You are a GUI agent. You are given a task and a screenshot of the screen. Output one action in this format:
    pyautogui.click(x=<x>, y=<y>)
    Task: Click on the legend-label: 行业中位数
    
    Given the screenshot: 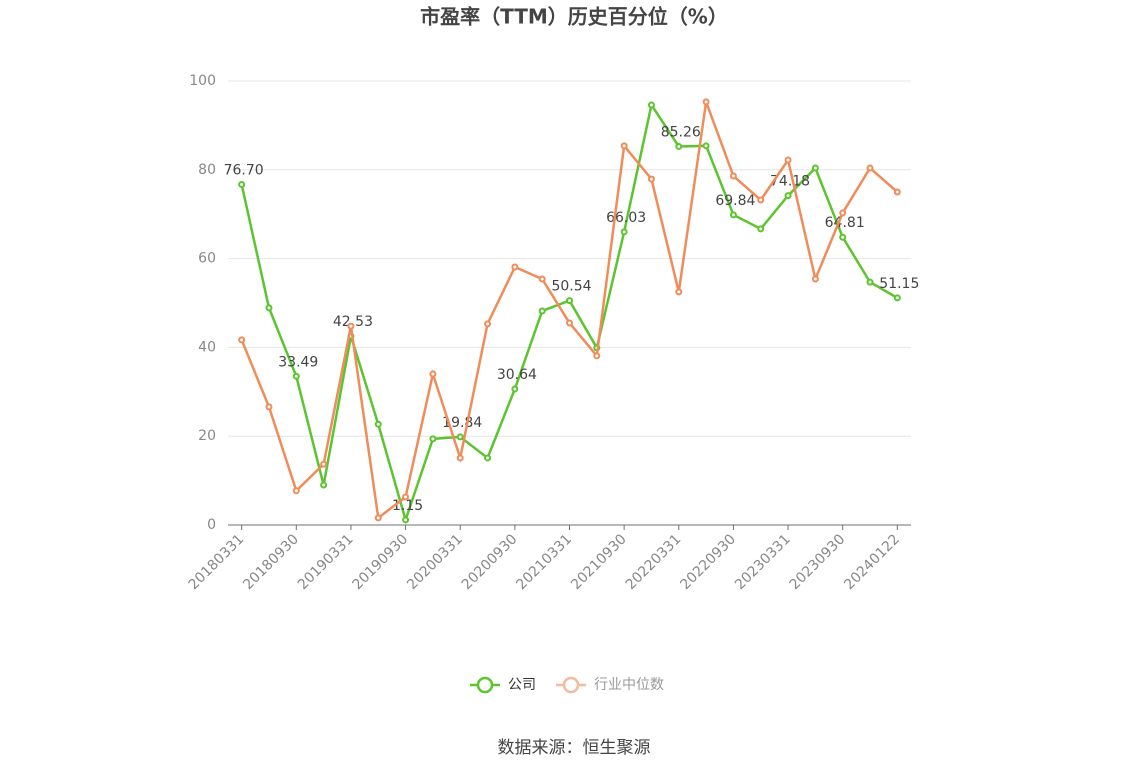 What is the action you would take?
    pyautogui.click(x=629, y=685)
    